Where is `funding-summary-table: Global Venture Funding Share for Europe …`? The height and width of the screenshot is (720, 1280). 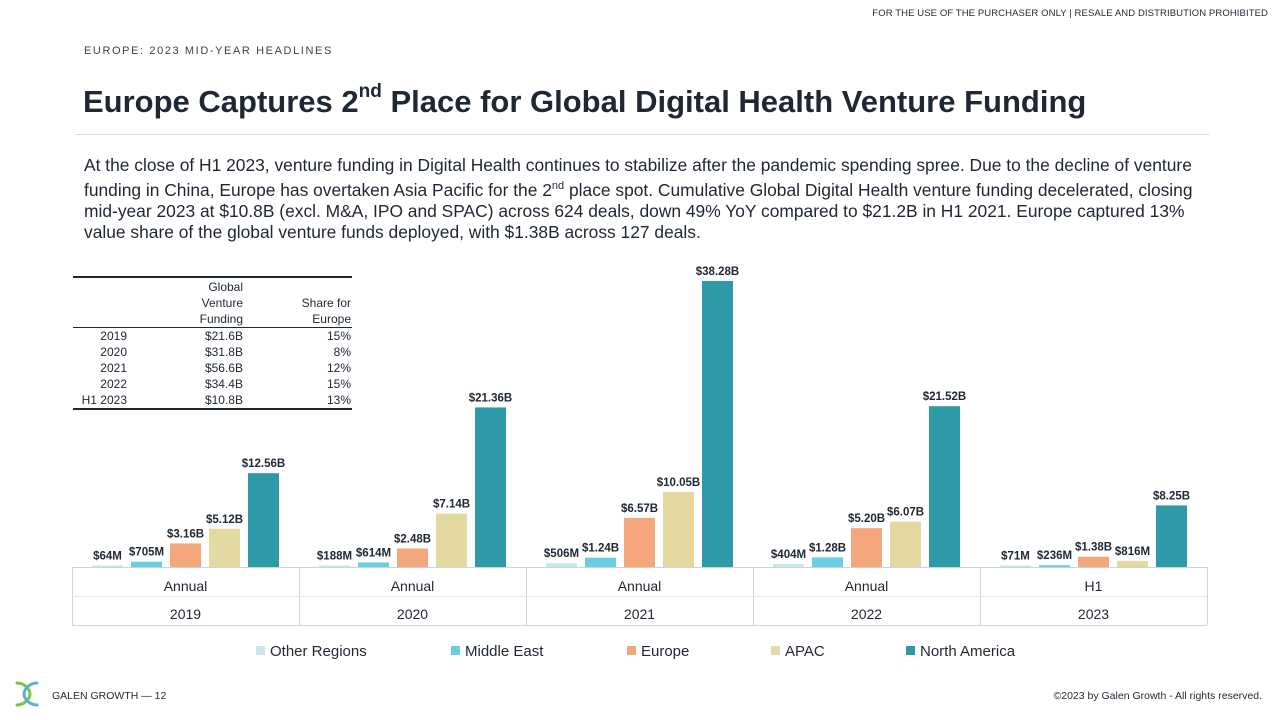
funding-summary-table: Global Venture Funding Share for Europe … is located at coordinates (212, 343).